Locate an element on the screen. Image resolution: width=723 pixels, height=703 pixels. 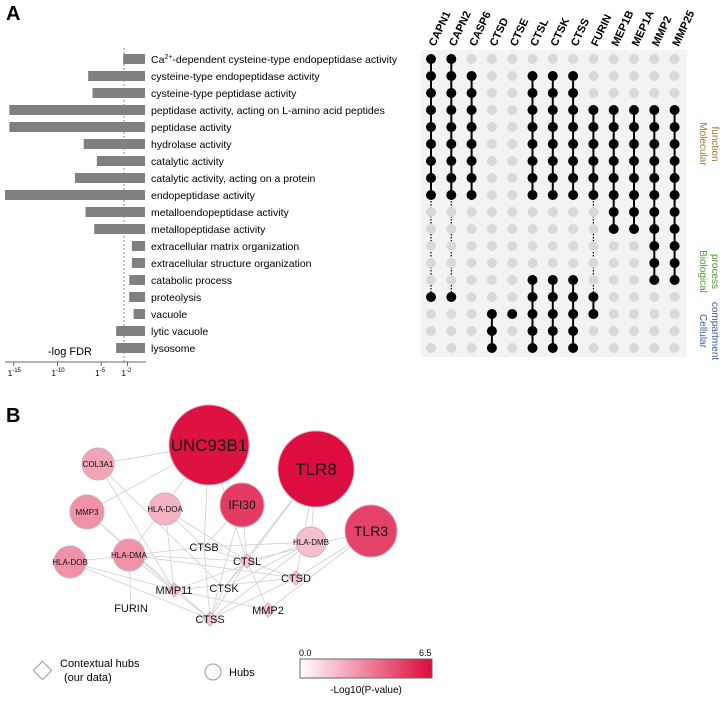
go-term-label: extracellular structure organization is located at coordinates (231, 264).